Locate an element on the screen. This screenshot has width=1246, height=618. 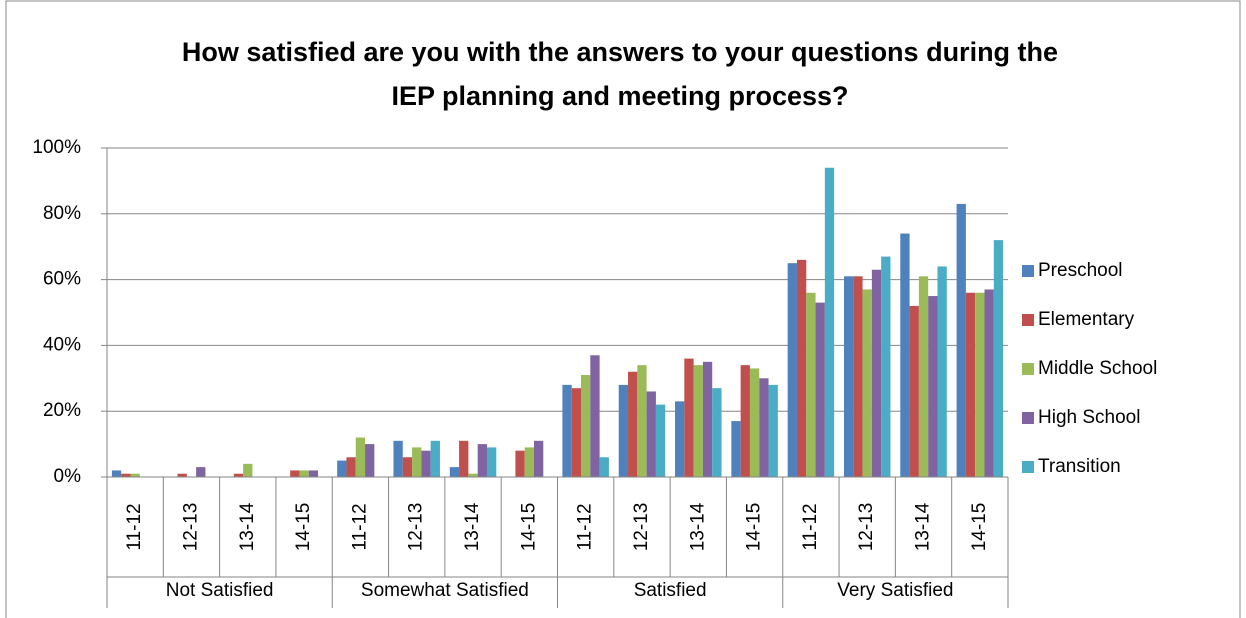
y-tick-label: 0% is located at coordinates (68, 476).